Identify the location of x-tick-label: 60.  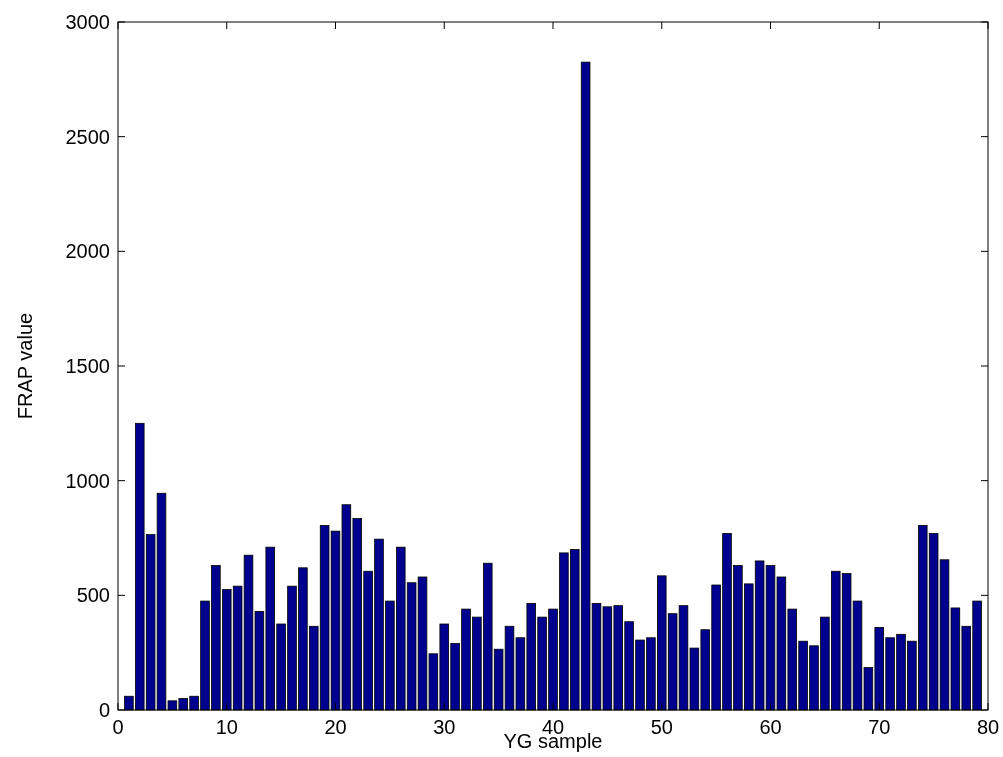
(770, 727).